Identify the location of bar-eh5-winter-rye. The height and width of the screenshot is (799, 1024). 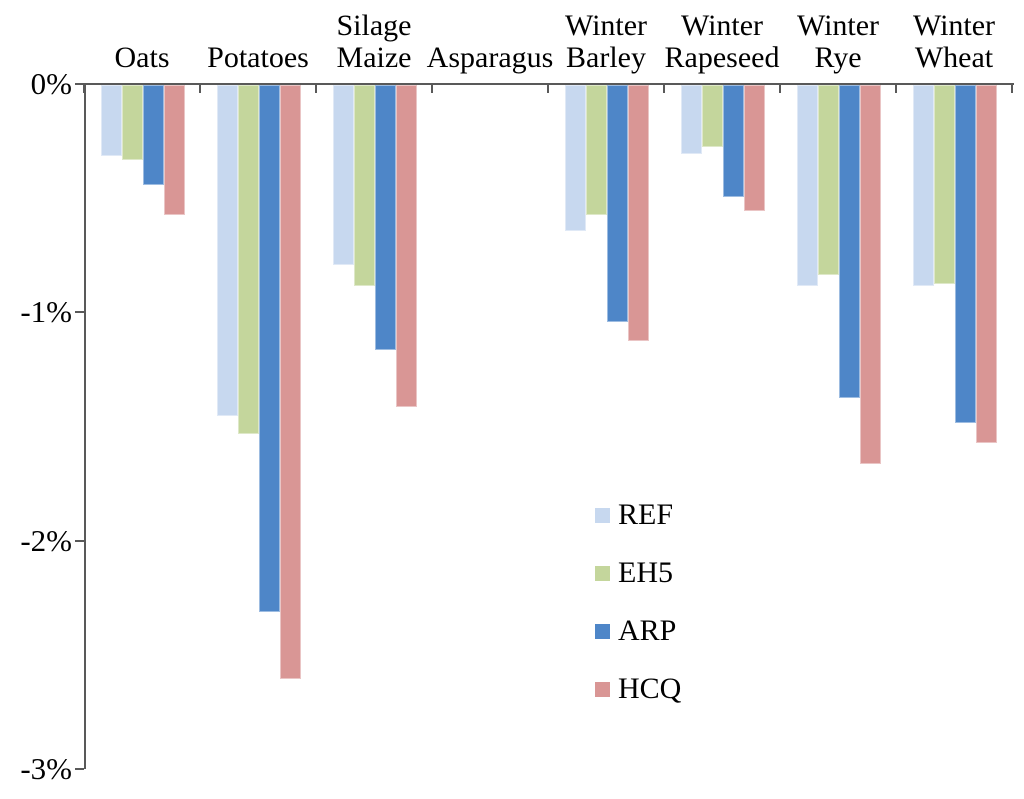
(828, 180).